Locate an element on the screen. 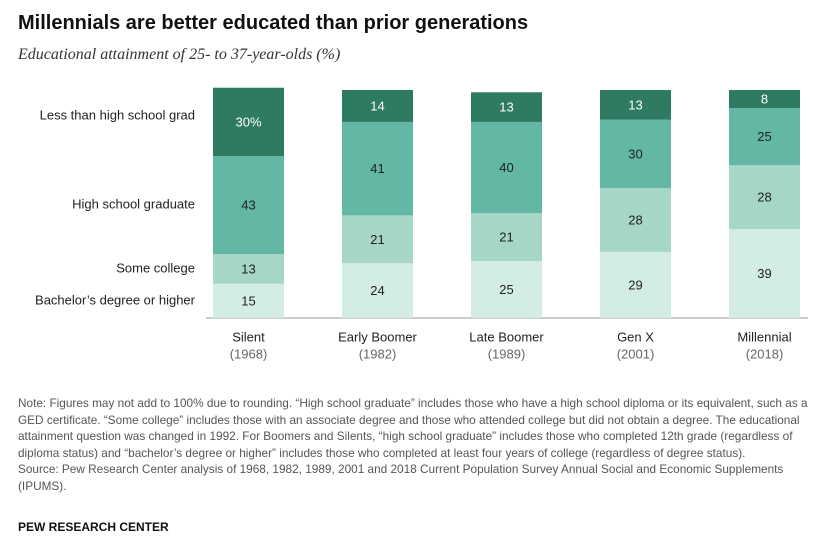 This screenshot has height=546, width=828. value-label: 41 is located at coordinates (377, 168).